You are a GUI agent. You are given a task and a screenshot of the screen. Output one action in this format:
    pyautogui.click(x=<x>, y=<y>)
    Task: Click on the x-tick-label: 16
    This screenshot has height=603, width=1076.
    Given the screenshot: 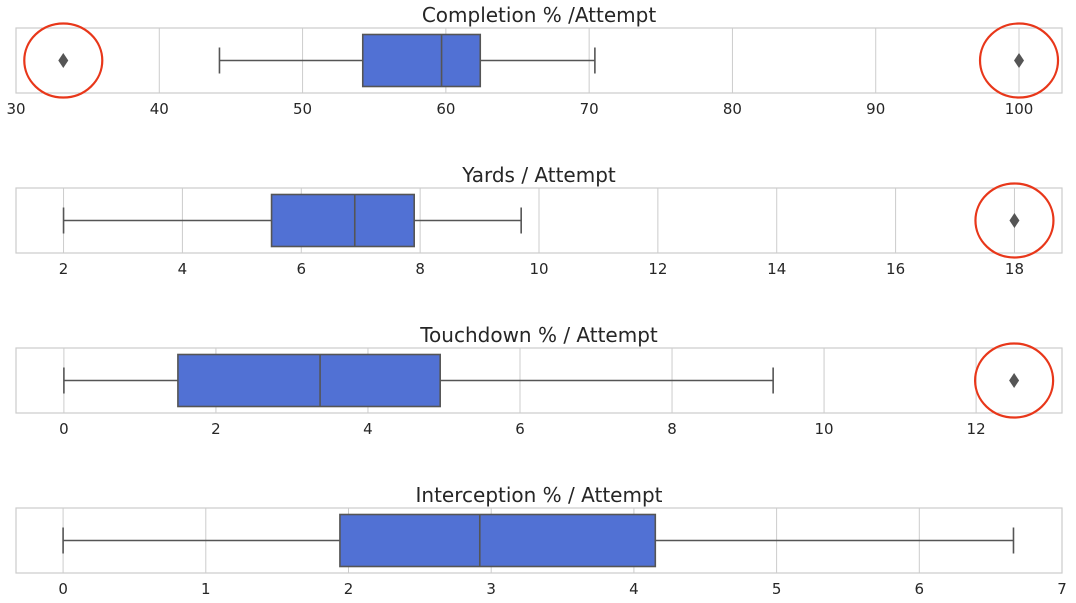 What is the action you would take?
    pyautogui.click(x=895, y=269)
    